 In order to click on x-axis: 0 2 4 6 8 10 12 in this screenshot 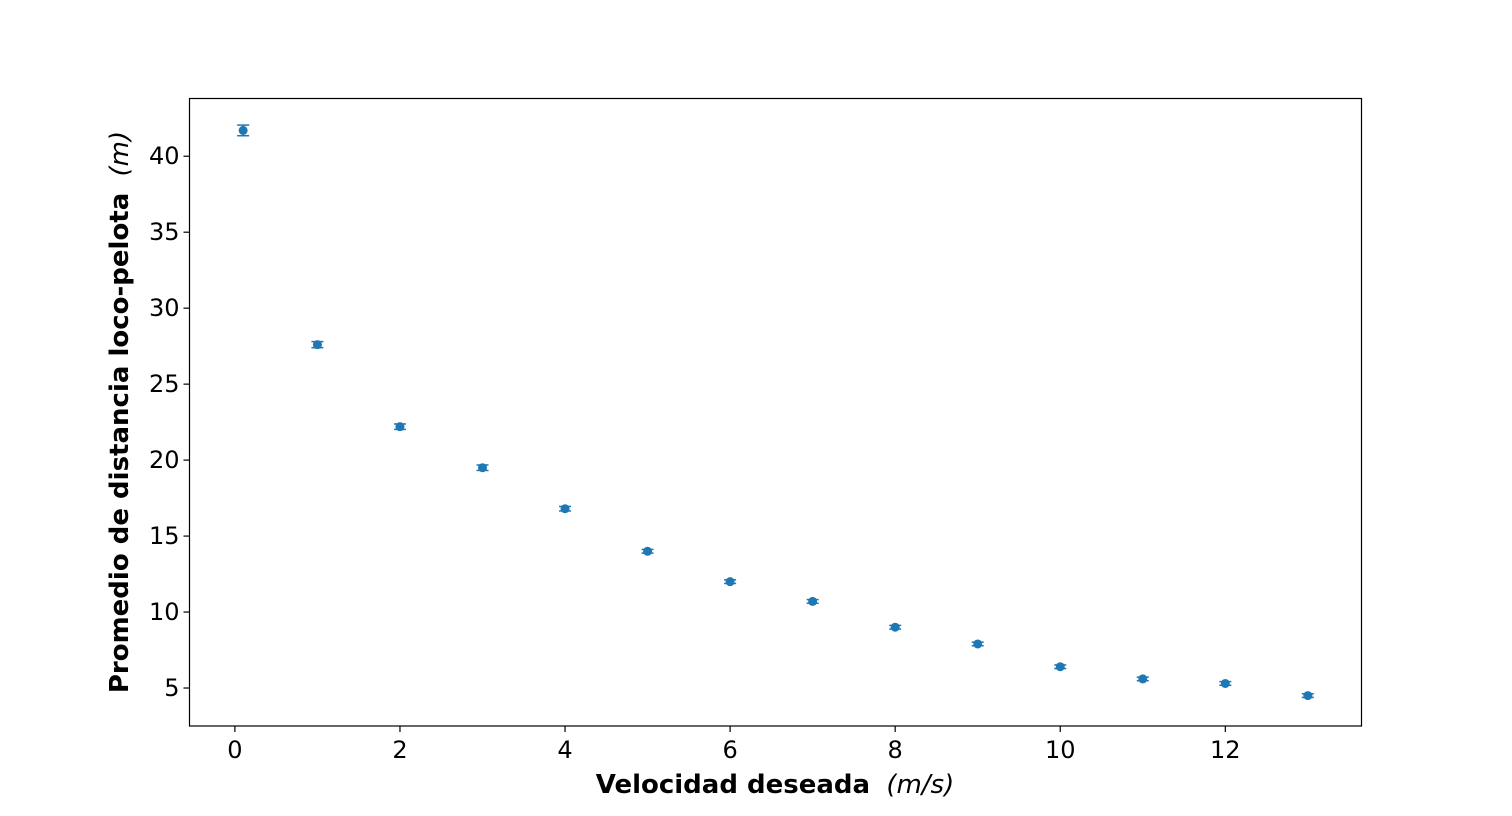, I will do `click(734, 745)`.